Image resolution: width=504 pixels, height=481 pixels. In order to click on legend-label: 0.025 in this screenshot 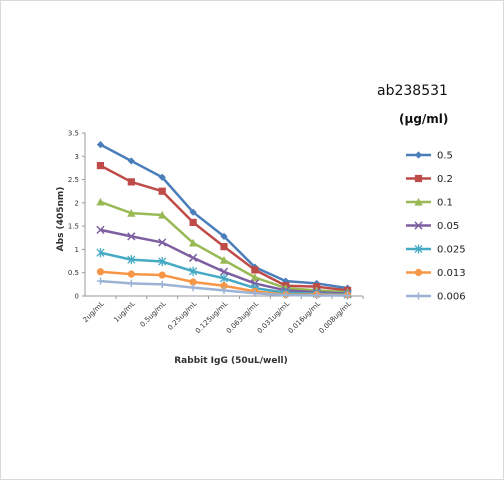, I will do `click(451, 250)`.